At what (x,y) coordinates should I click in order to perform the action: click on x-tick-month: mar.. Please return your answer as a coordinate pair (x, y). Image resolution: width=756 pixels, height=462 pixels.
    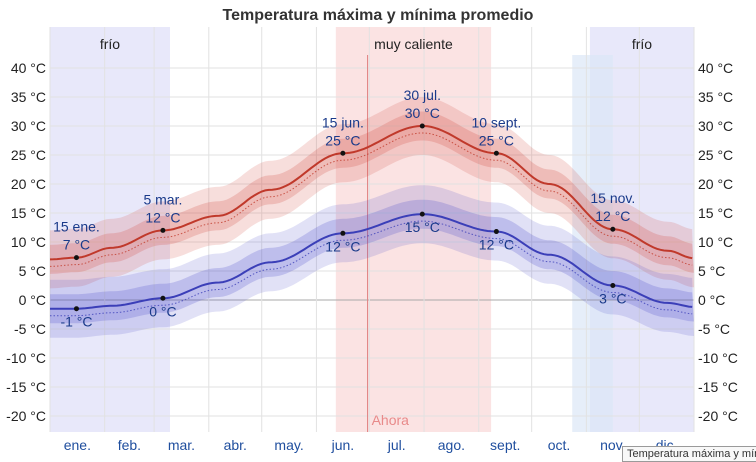
    Looking at the image, I should click on (181, 445).